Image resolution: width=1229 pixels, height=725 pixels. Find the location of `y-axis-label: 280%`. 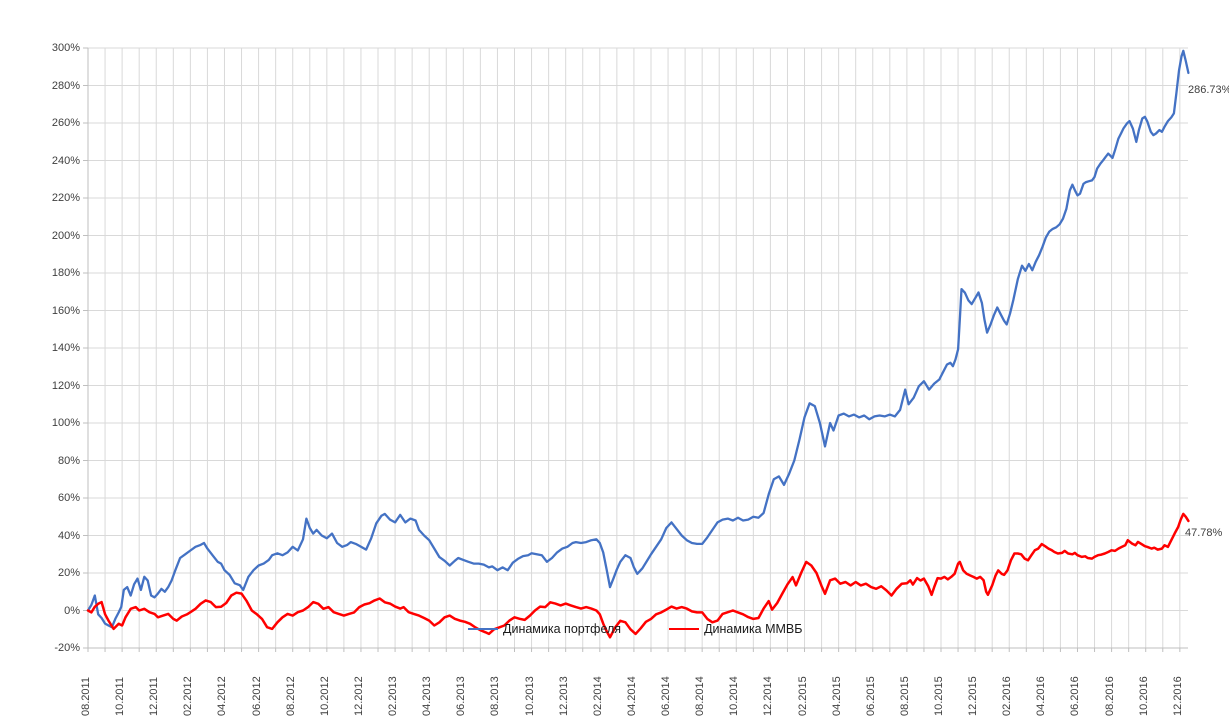

y-axis-label: 280% is located at coordinates (65, 85).